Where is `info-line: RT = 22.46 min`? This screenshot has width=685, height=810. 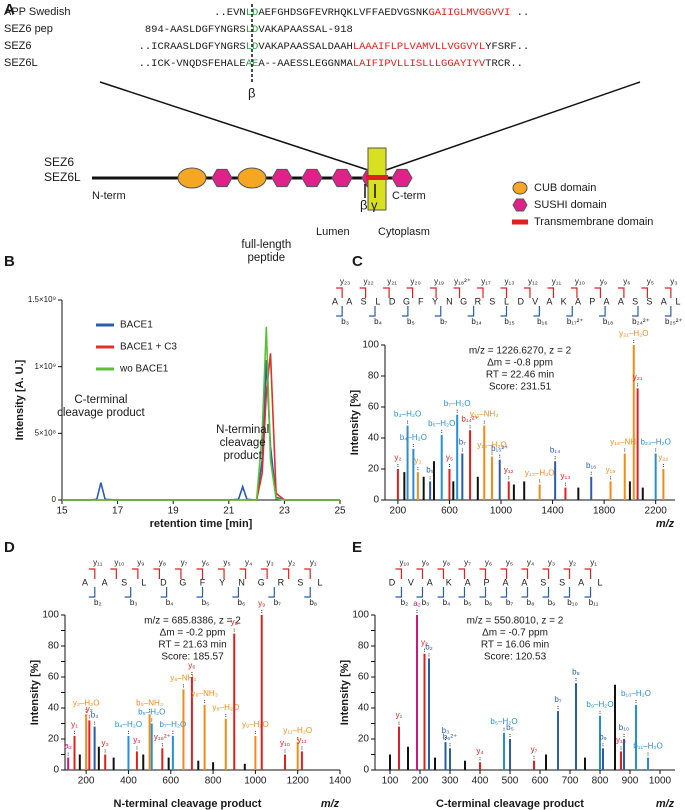
info-line: RT = 22.46 min is located at coordinates (520, 375).